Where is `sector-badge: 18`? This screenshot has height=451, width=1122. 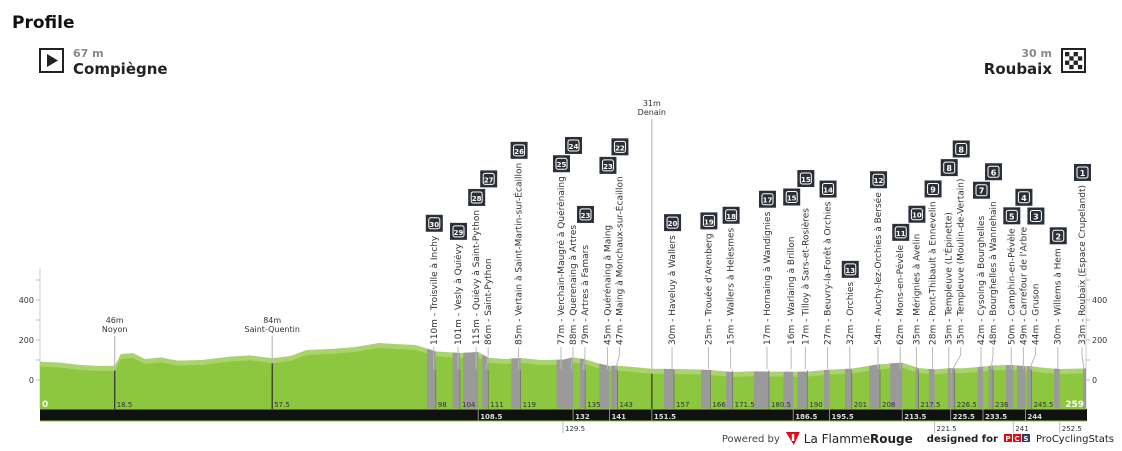 sector-badge: 18 is located at coordinates (731, 215).